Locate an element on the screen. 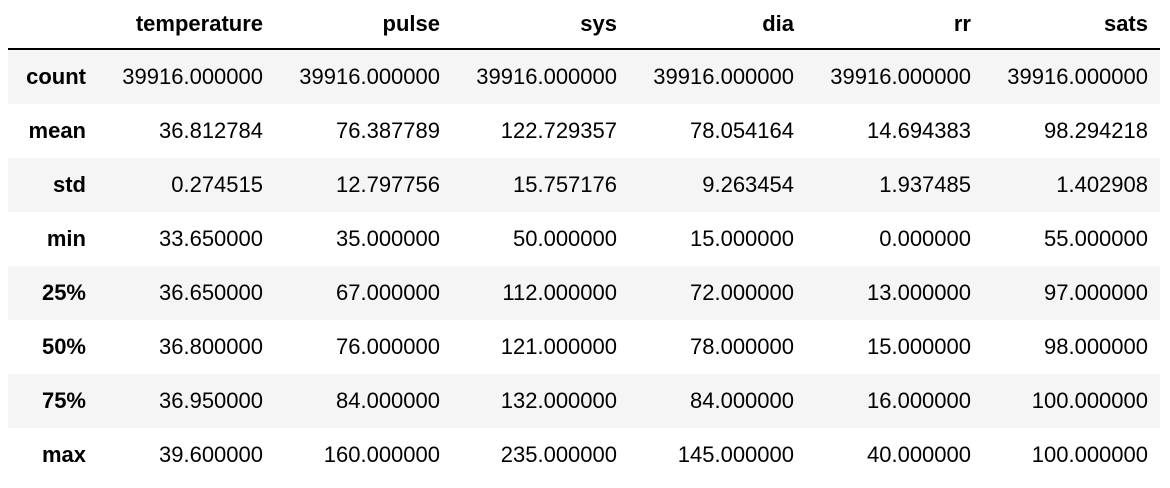  table-cell: 16.000000 is located at coordinates (894, 401).